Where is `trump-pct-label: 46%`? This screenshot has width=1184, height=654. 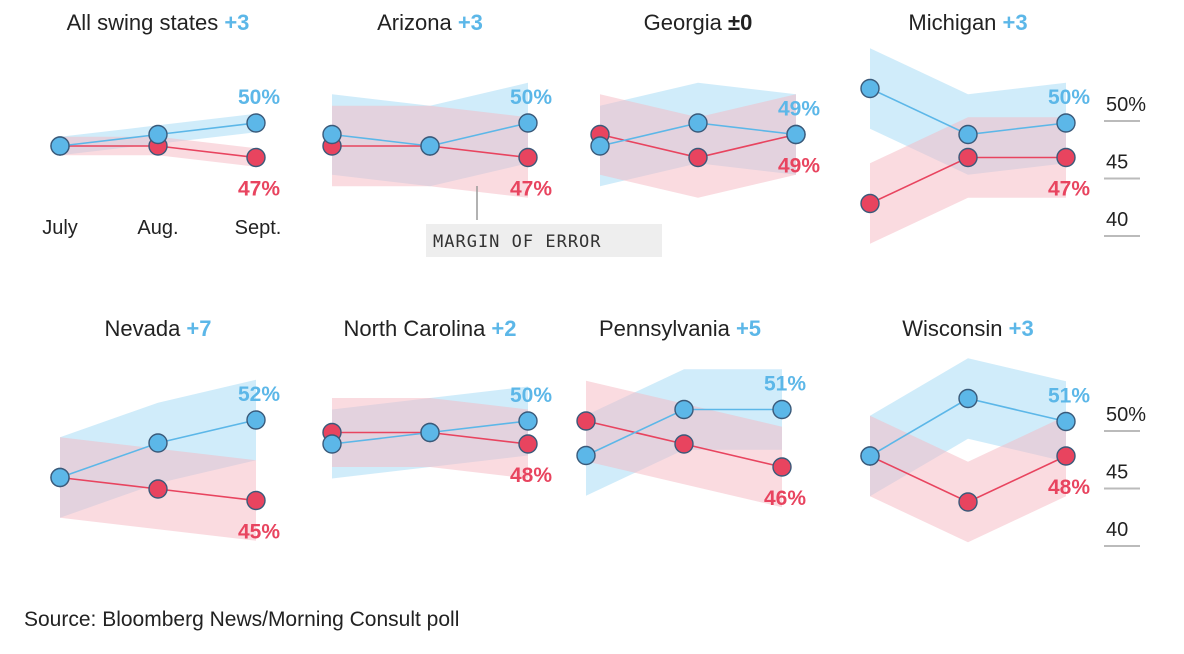 trump-pct-label: 46% is located at coordinates (785, 498).